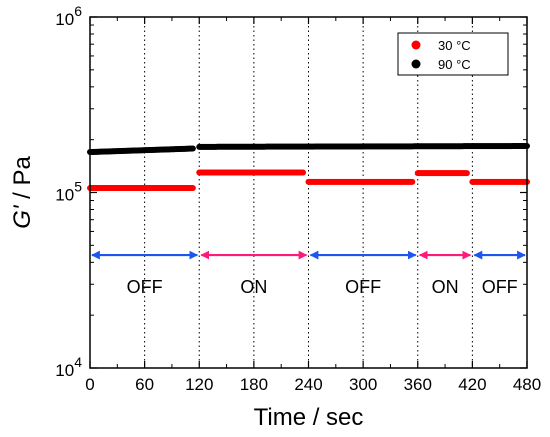 The height and width of the screenshot is (437, 550). I want to click on annotation-layer: OFF ON OFF ON OFF, so click(308, 273).